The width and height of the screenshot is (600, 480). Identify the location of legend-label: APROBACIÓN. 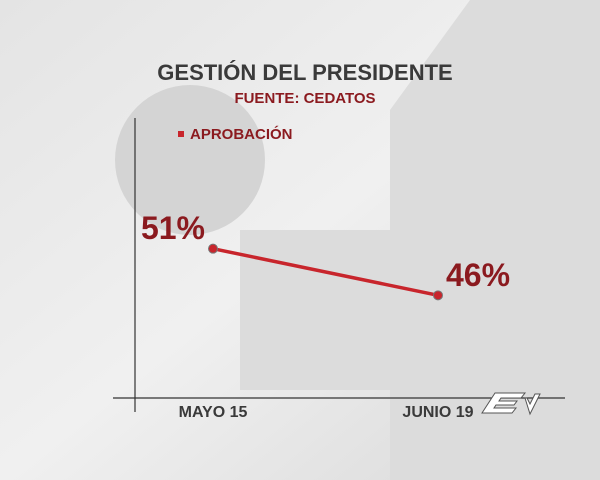
(241, 134).